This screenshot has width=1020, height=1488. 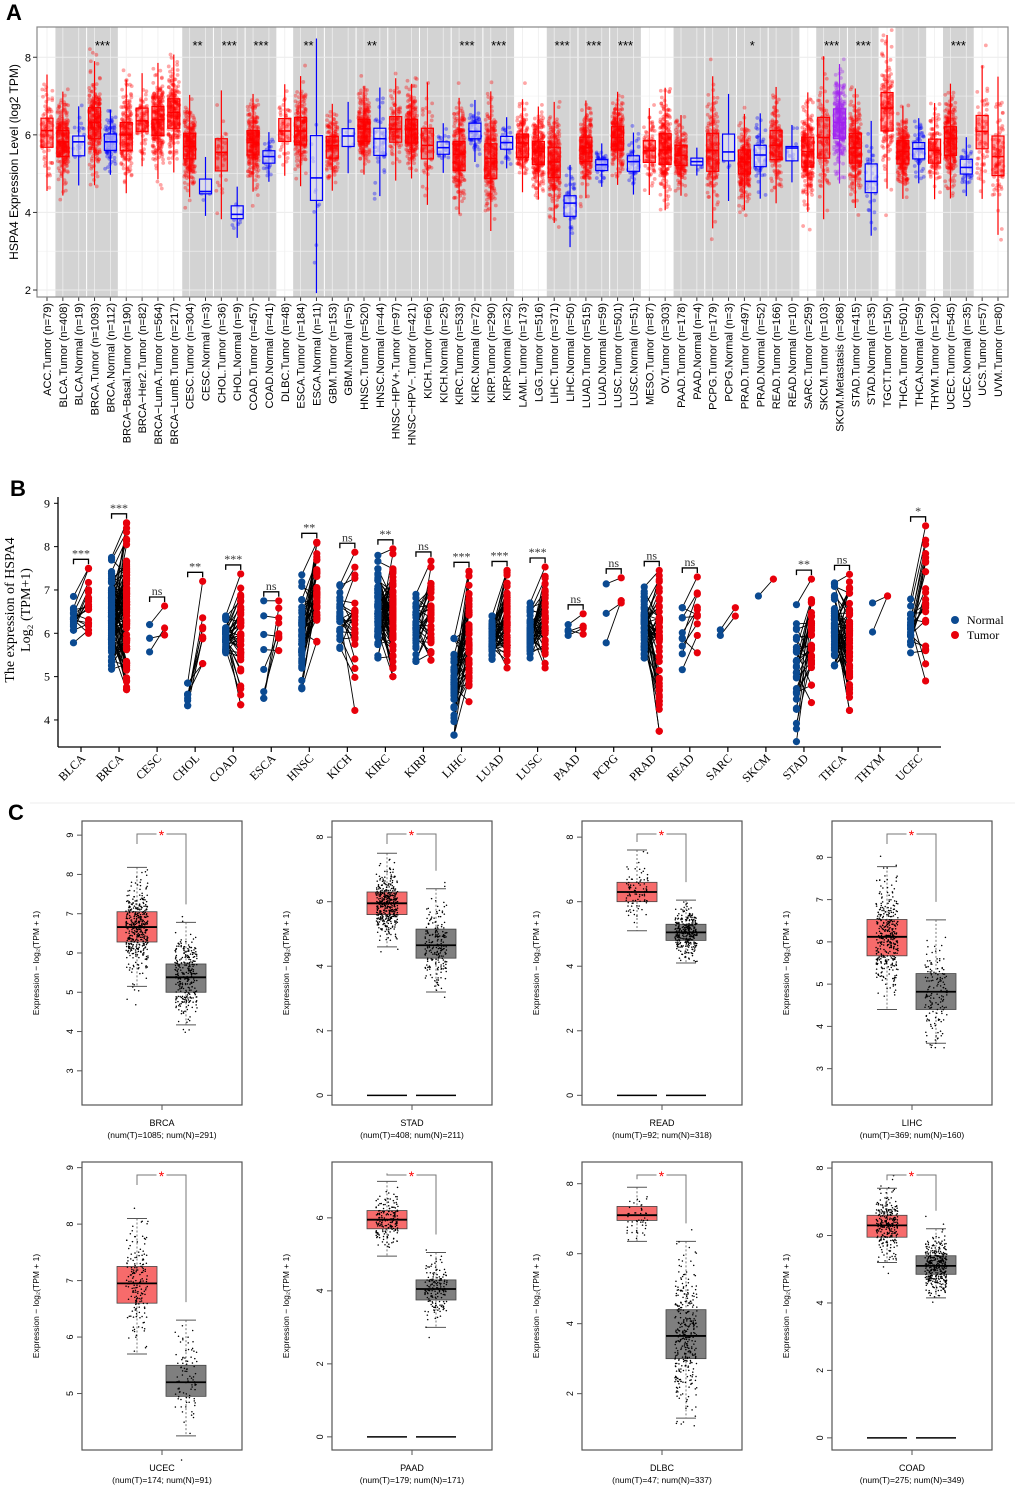 I want to click on x-tick-label: ACC.Tumor (n=79), so click(x=48, y=349).